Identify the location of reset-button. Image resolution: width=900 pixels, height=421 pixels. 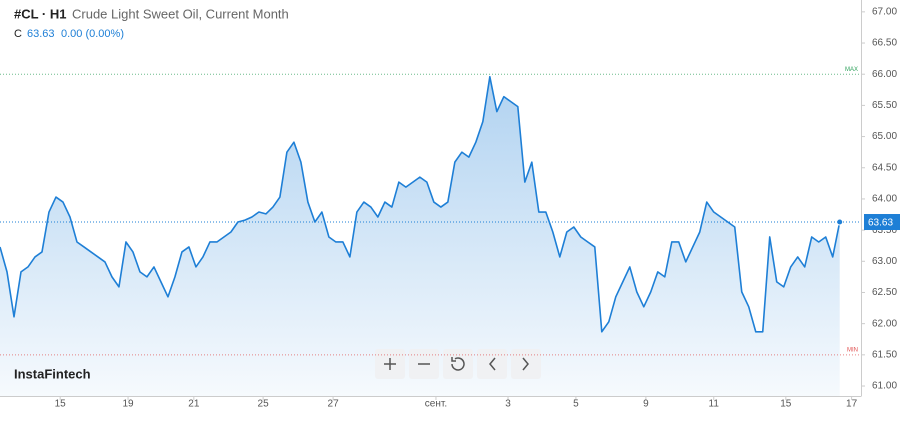
(458, 364).